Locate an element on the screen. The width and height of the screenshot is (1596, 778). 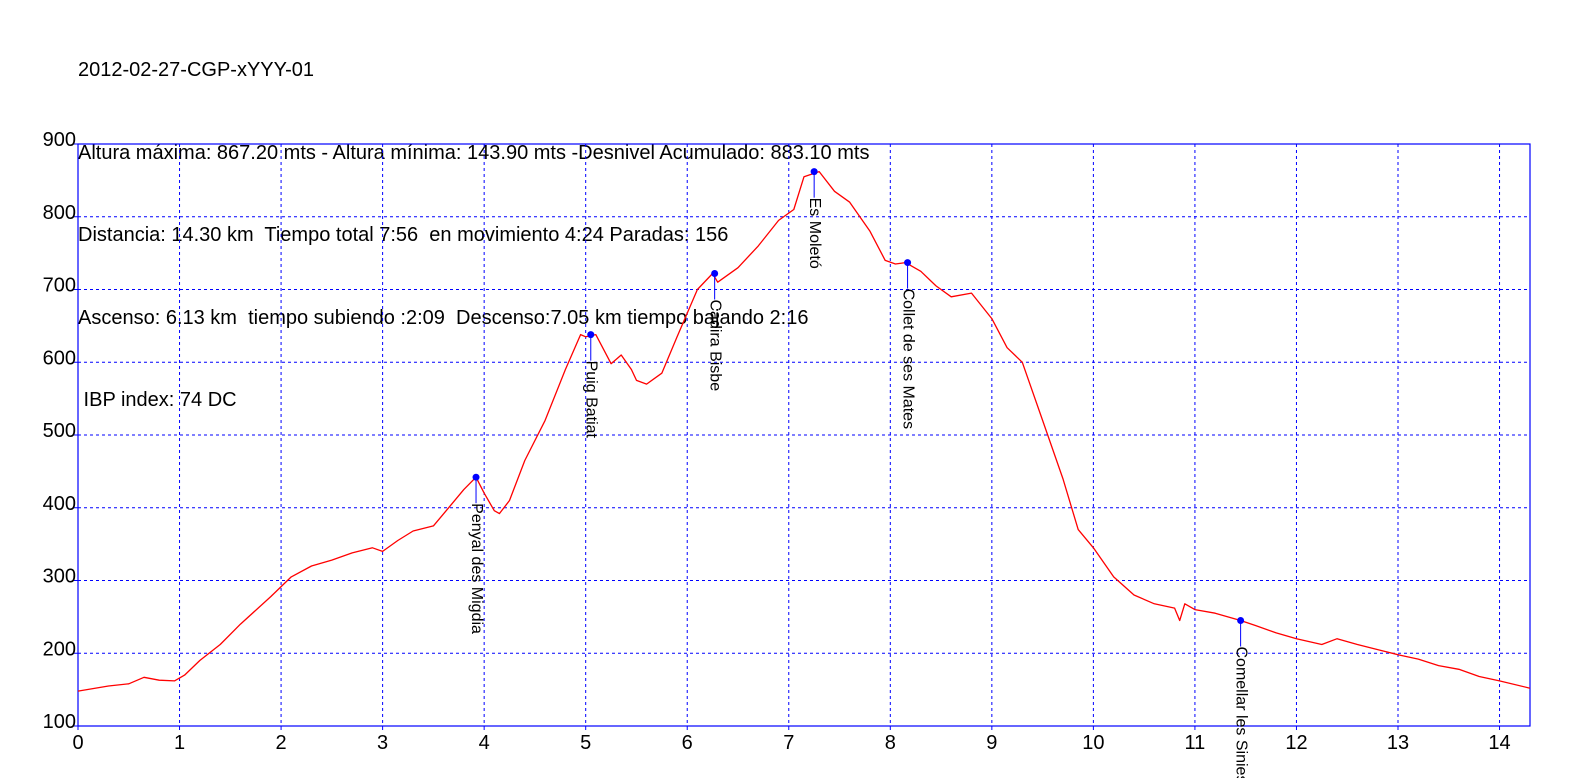
waypoint-label: Cadira Bisbe is located at coordinates (714, 345).